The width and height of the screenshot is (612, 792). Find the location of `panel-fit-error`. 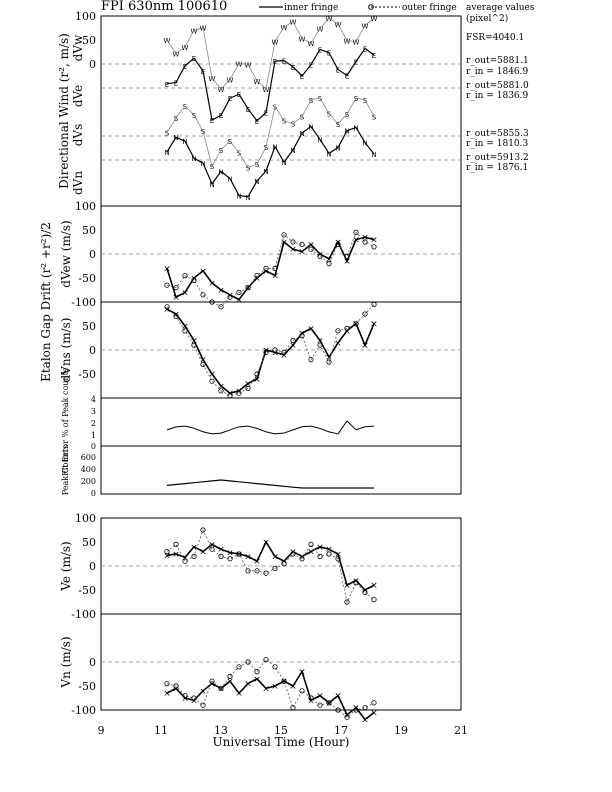

panel-fit-error is located at coordinates (281, 422).